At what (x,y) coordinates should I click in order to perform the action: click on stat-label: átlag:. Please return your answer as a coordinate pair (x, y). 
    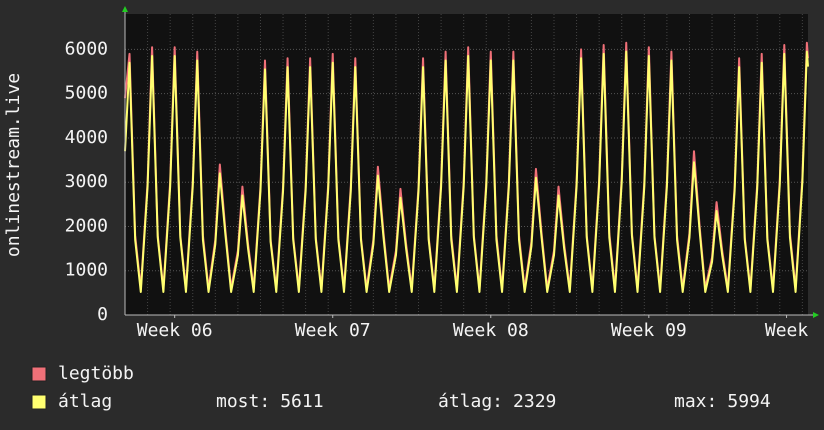
    Looking at the image, I should click on (470, 401).